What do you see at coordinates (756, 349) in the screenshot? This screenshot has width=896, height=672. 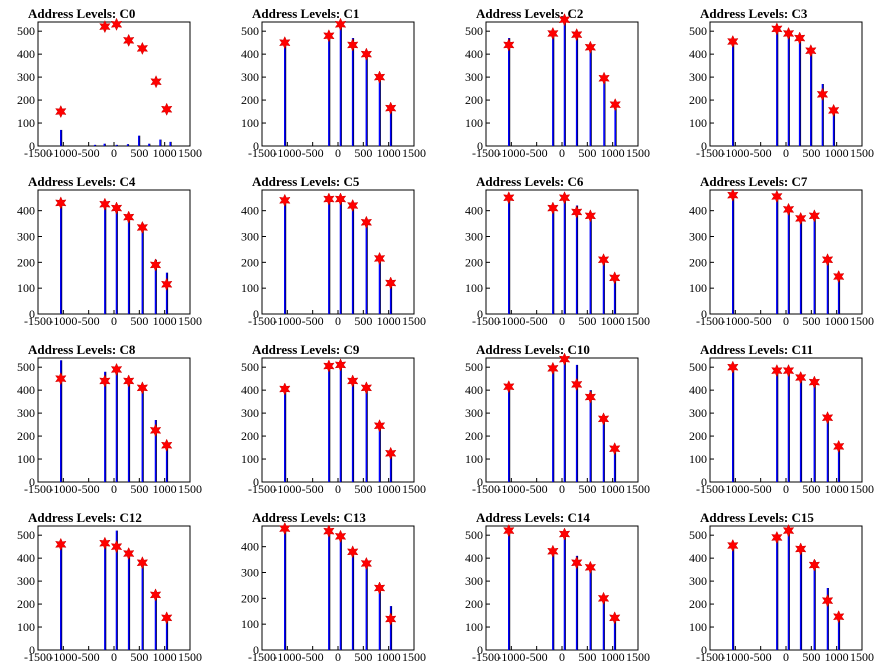 I see `chart-title: Address Levels: C11` at bounding box center [756, 349].